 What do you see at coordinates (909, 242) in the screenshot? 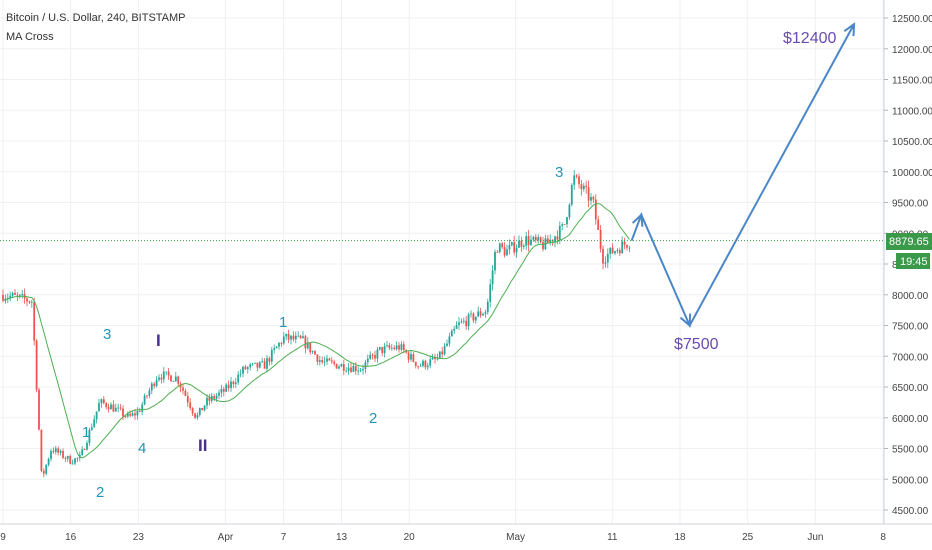
I see `last-price-value: 8879.65` at bounding box center [909, 242].